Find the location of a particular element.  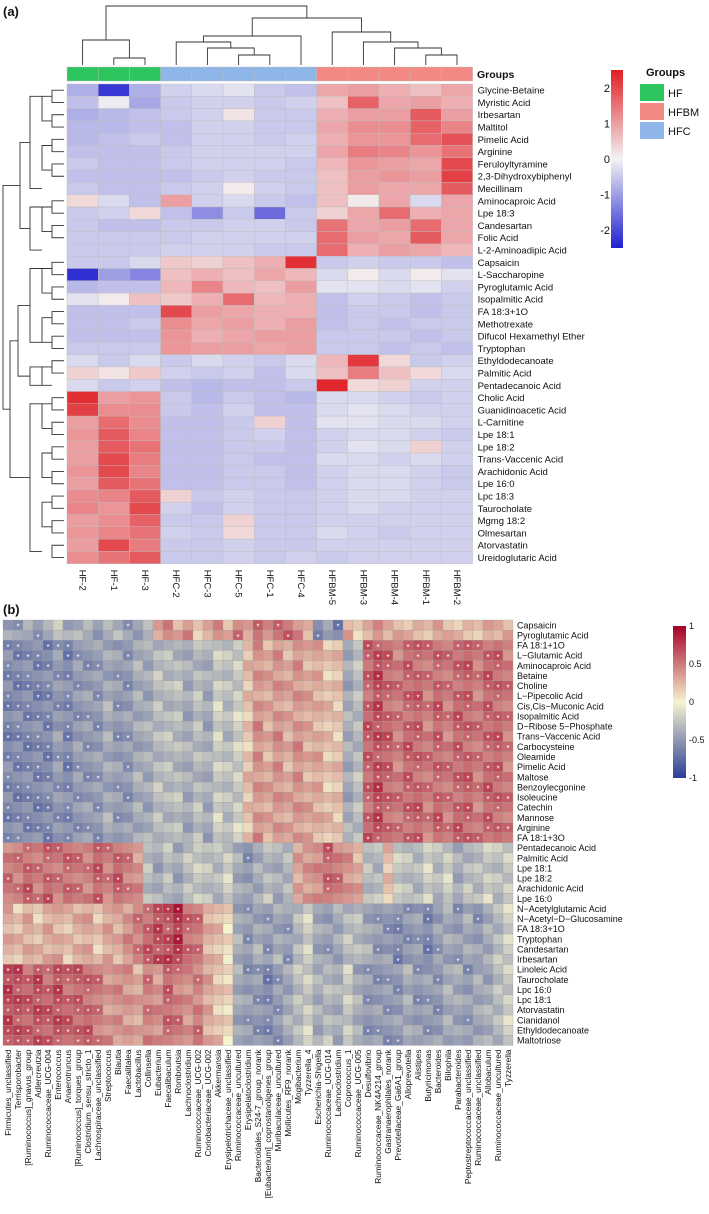

row-label: Mecillinam is located at coordinates (500, 189).